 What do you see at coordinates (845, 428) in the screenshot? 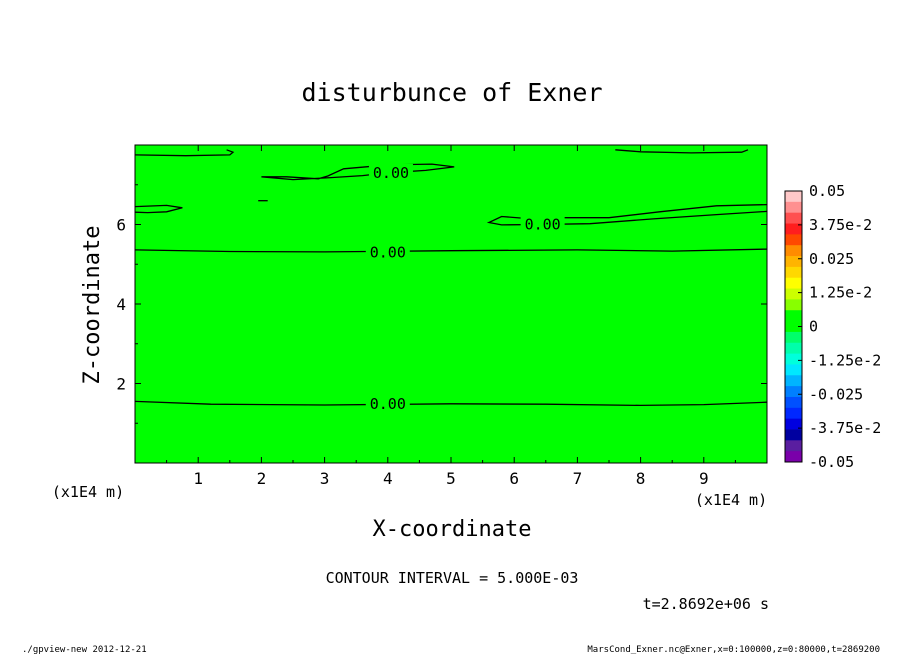
I see `colorbar-label: -3.75e-2` at bounding box center [845, 428].